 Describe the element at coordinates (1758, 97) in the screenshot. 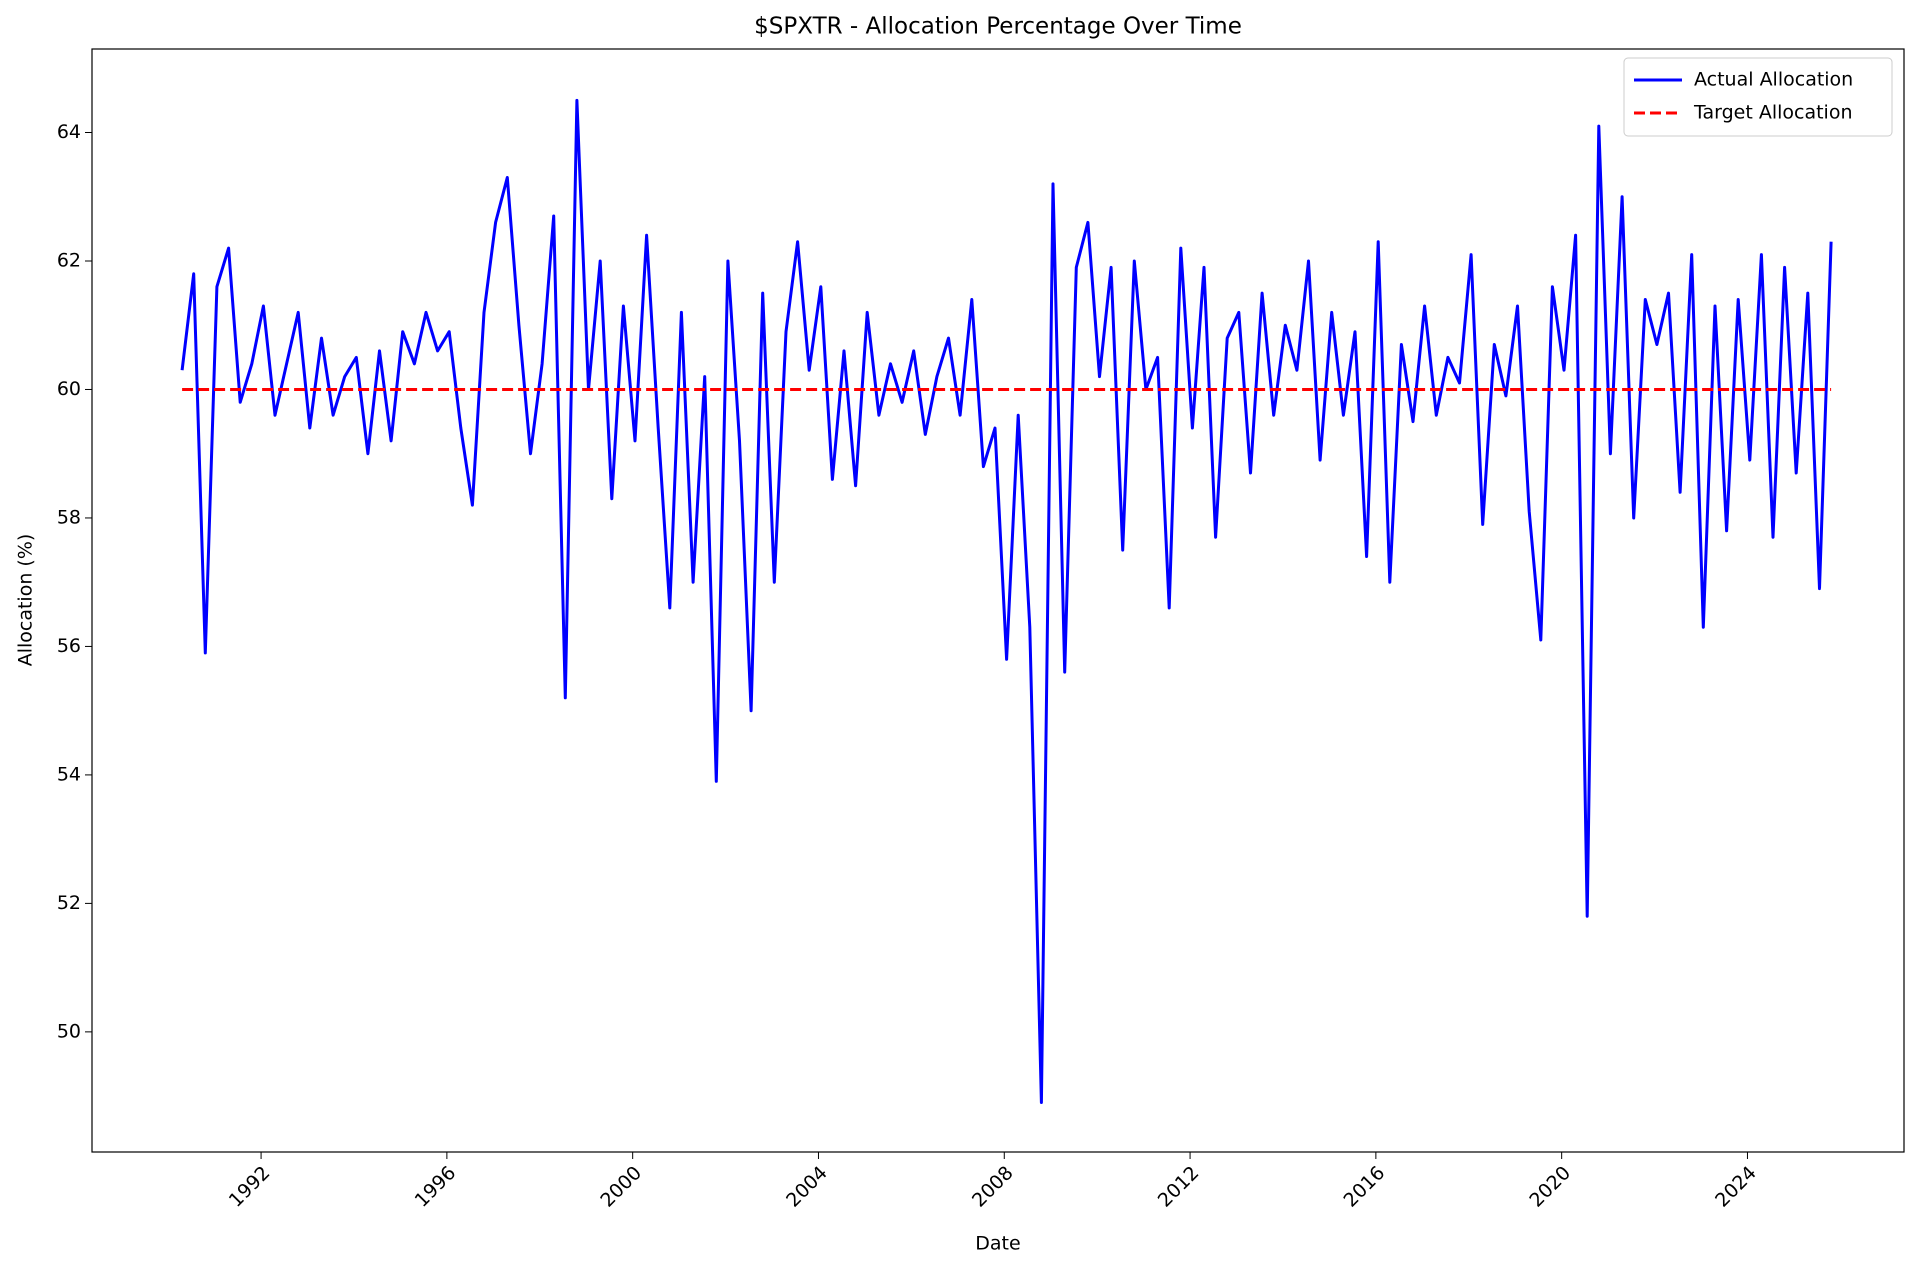

I see `legend-box` at that location.